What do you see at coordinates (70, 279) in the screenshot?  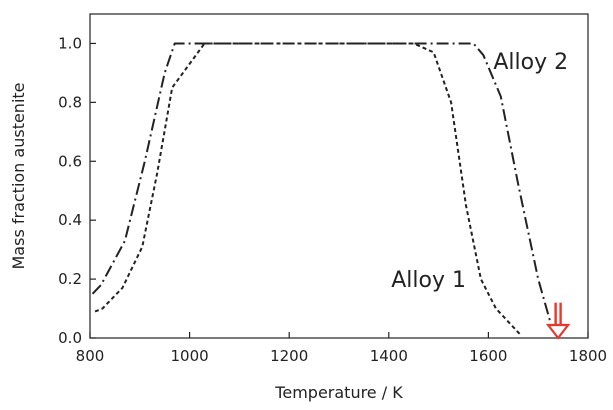 I see `y-tick-label: 0.2` at bounding box center [70, 279].